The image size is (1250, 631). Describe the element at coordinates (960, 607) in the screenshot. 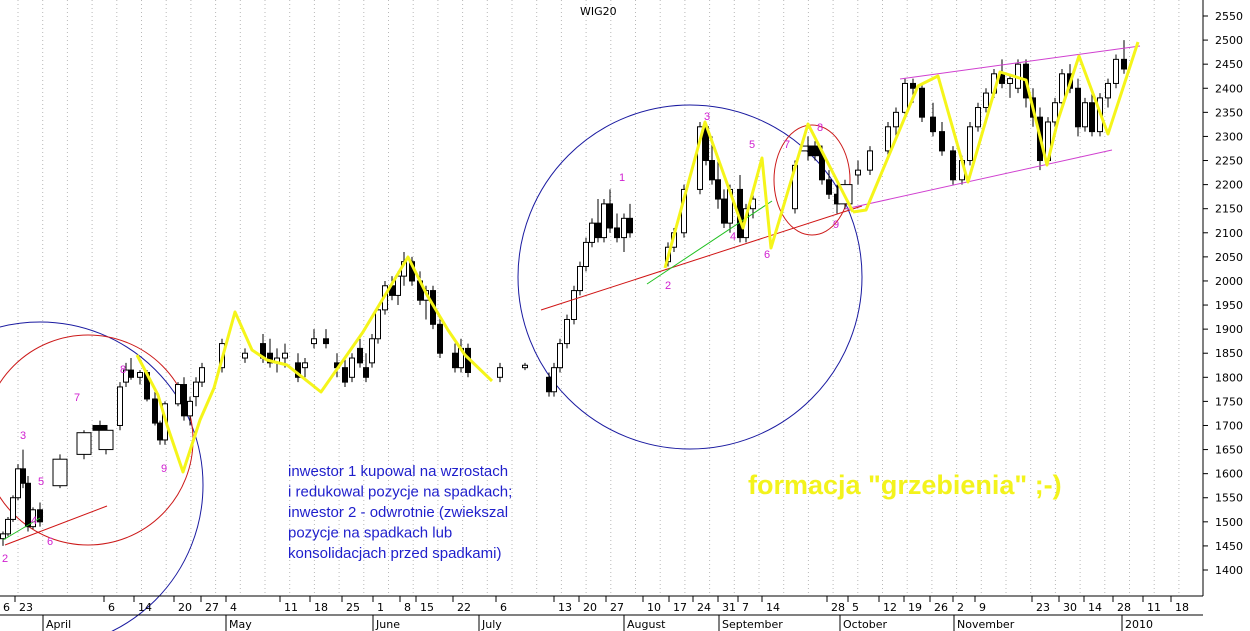

I see `x-day-label: 2` at that location.